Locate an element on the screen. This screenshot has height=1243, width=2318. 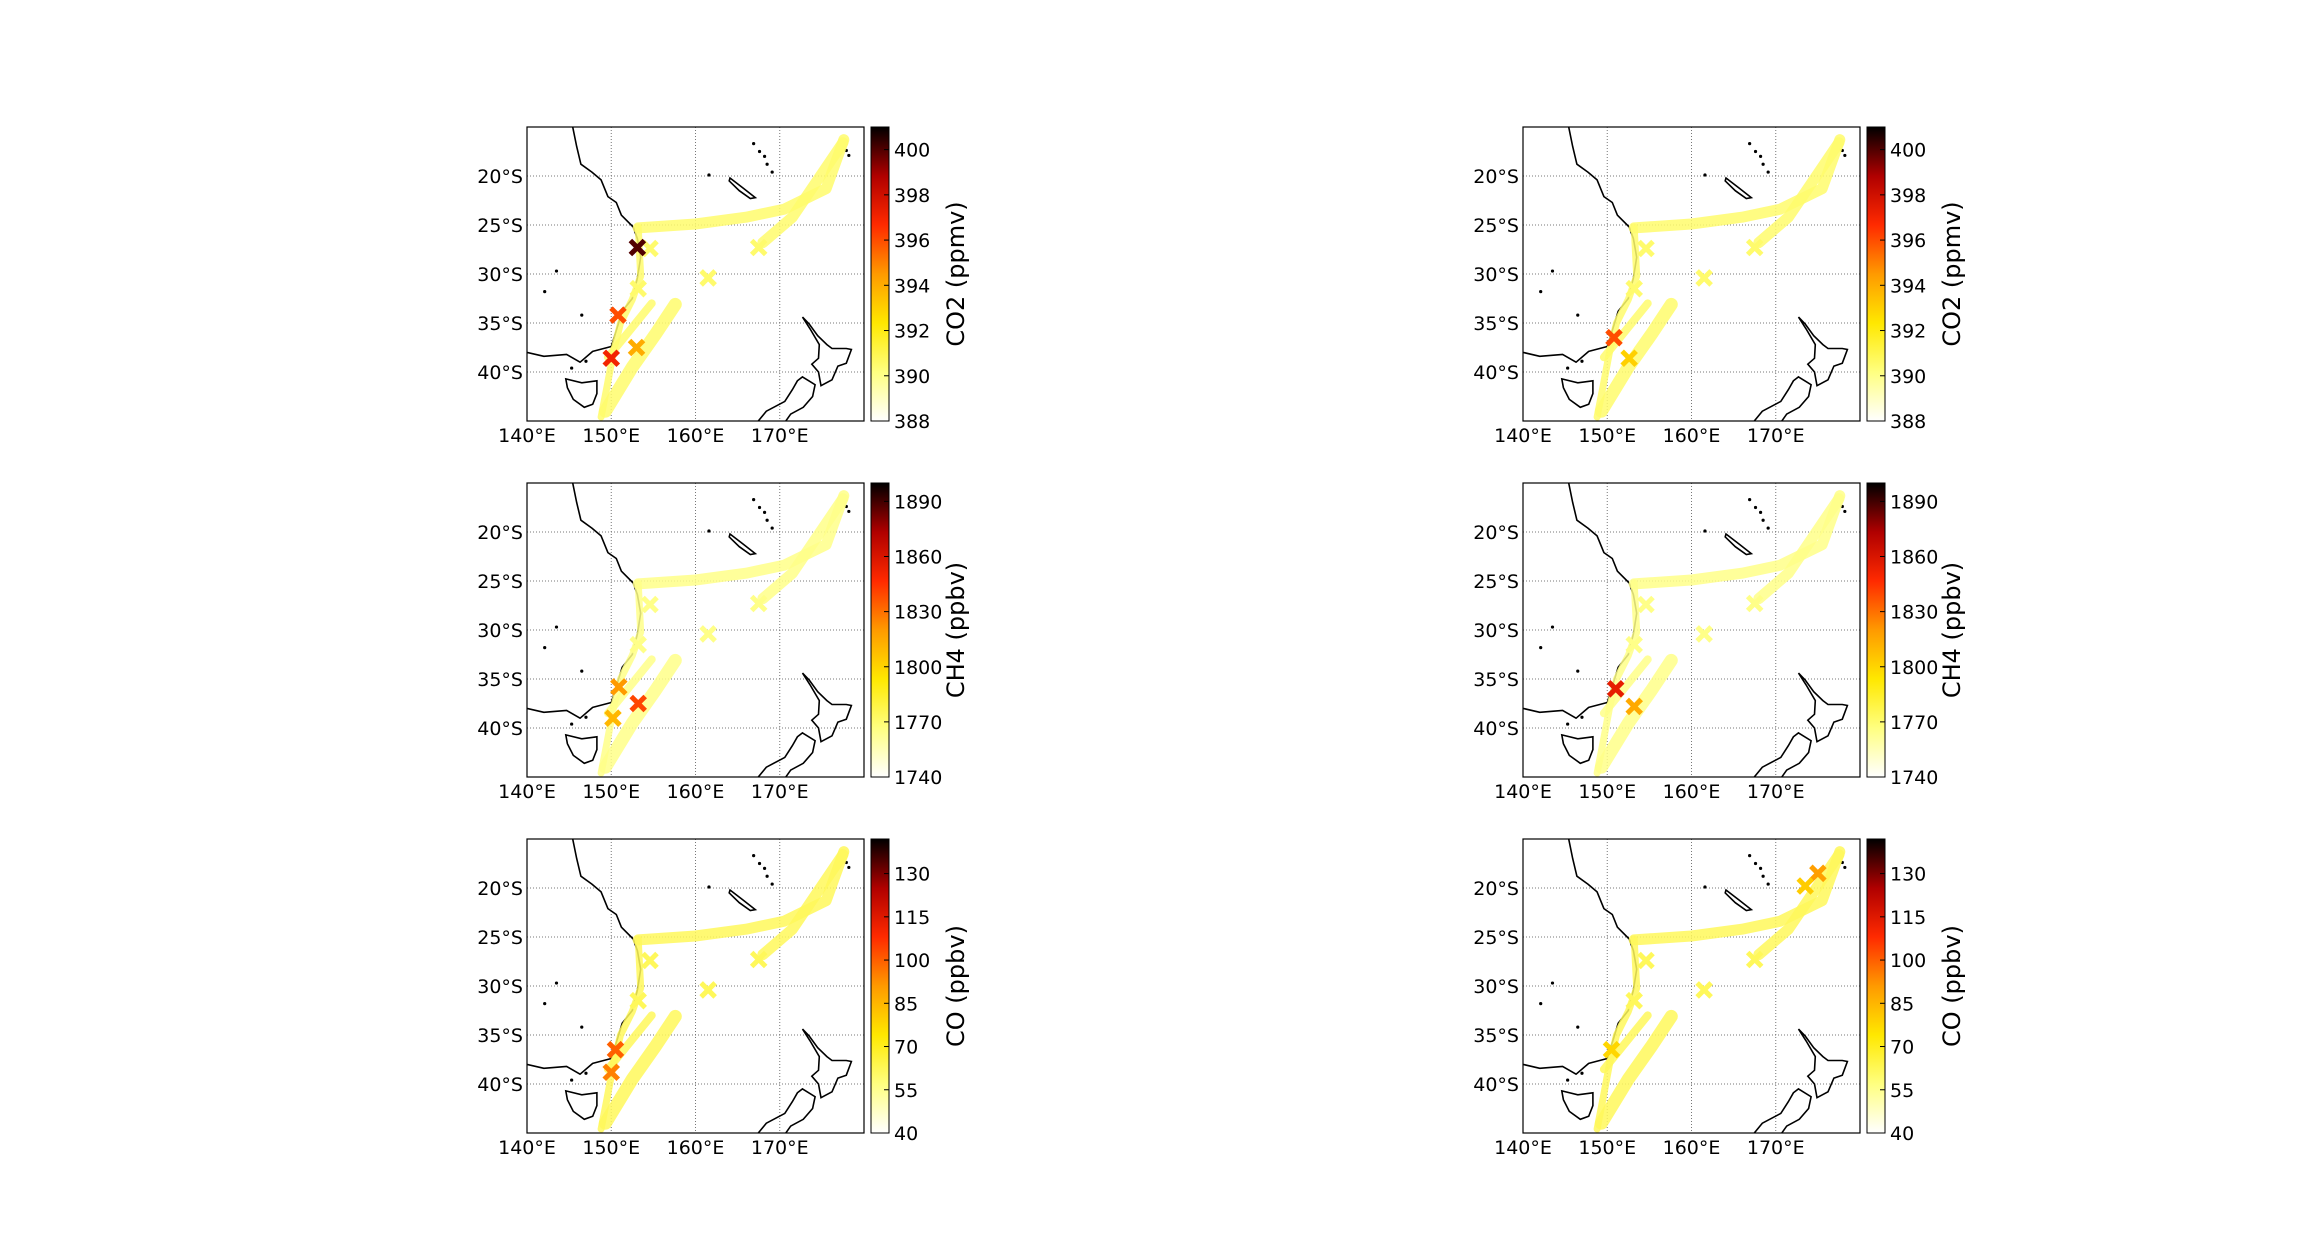
colorbar-label: CO2 (ppmv) is located at coordinates (1952, 273).